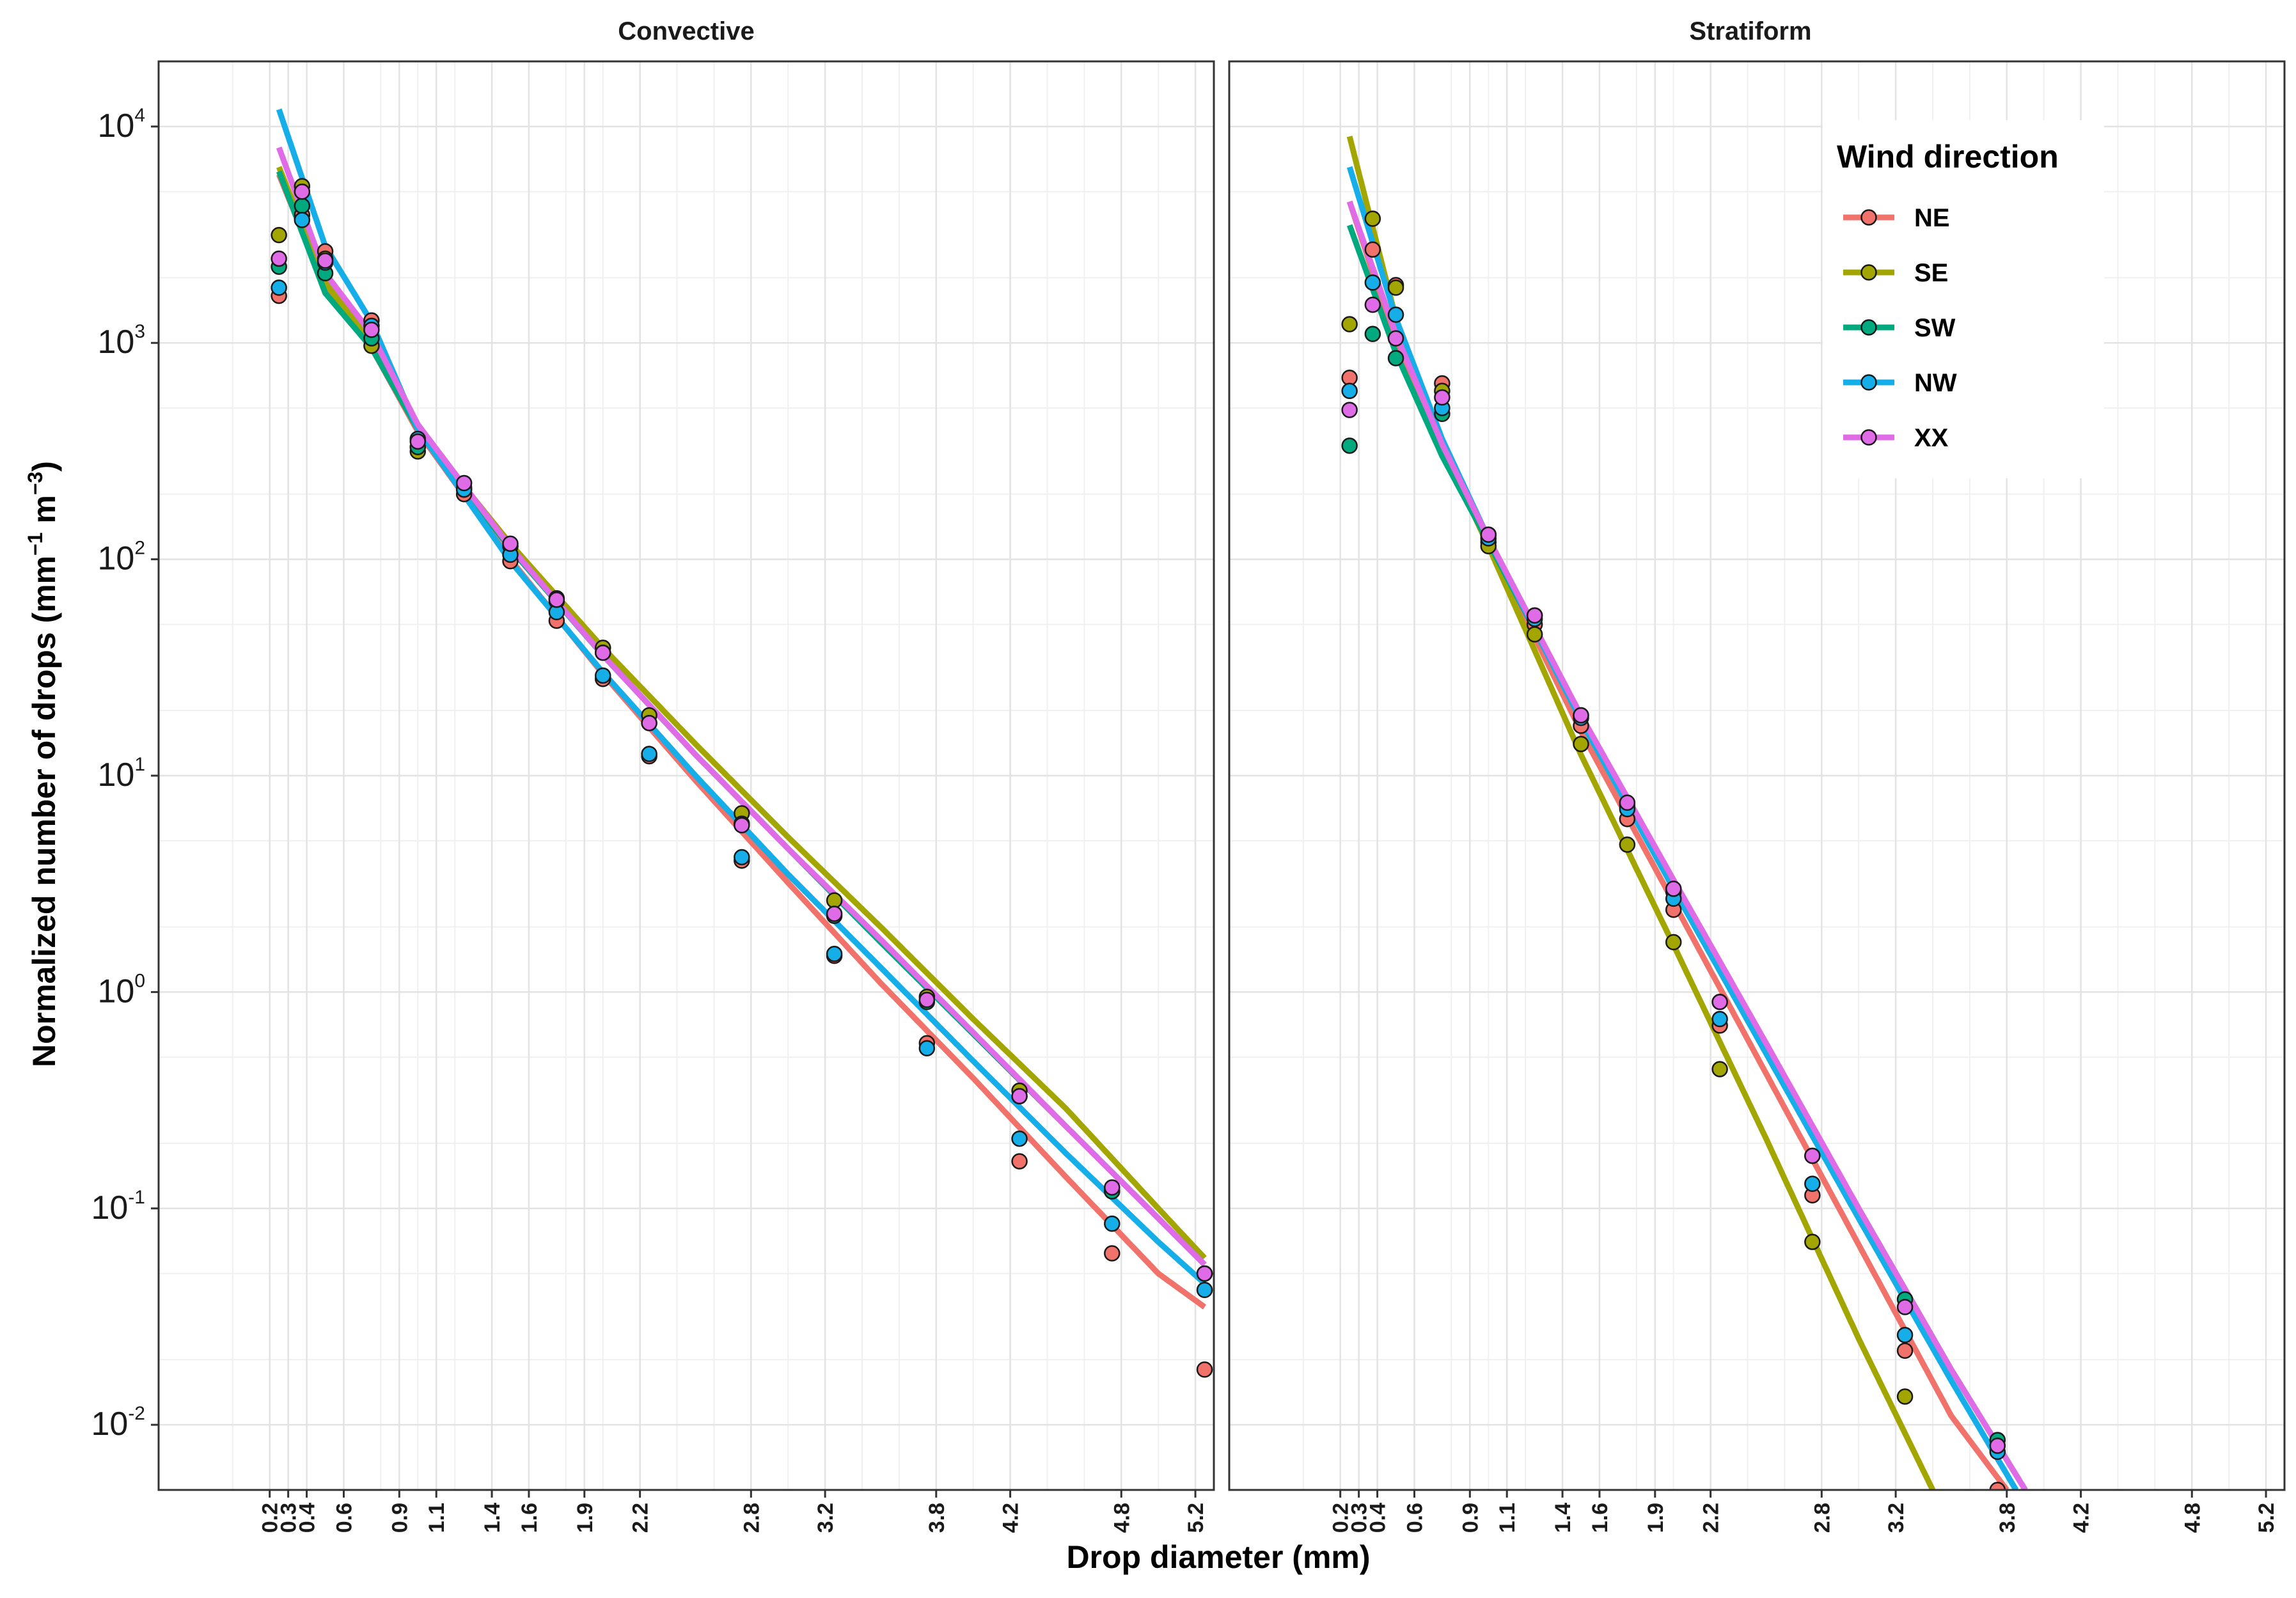 The width and height of the screenshot is (2296, 1598). What do you see at coordinates (1656, 1518) in the screenshot?
I see `x-tick-label: 1.9` at bounding box center [1656, 1518].